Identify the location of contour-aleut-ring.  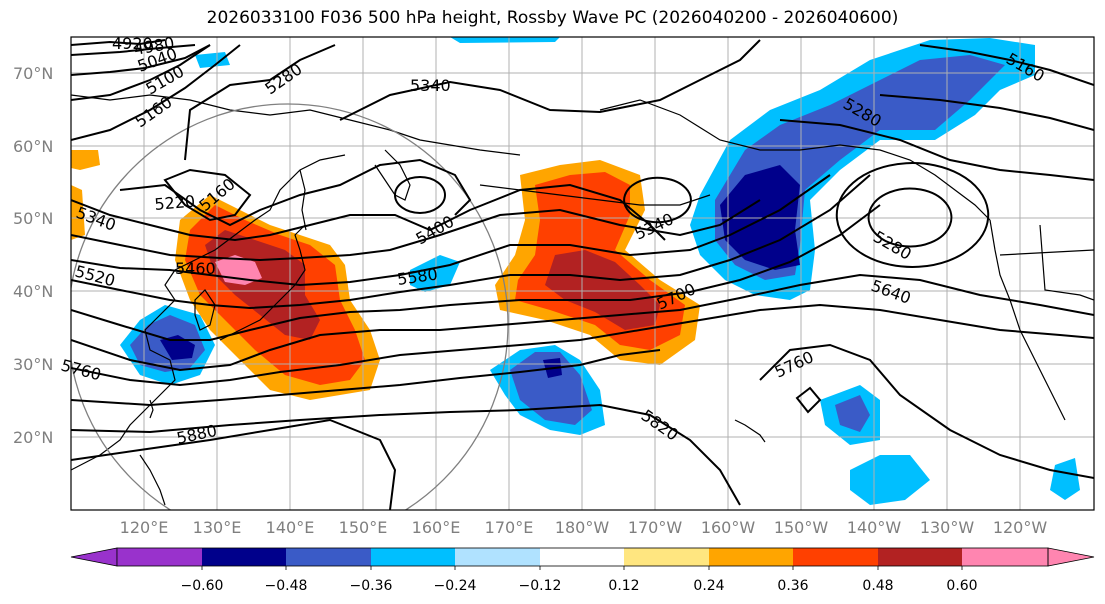
(657, 200).